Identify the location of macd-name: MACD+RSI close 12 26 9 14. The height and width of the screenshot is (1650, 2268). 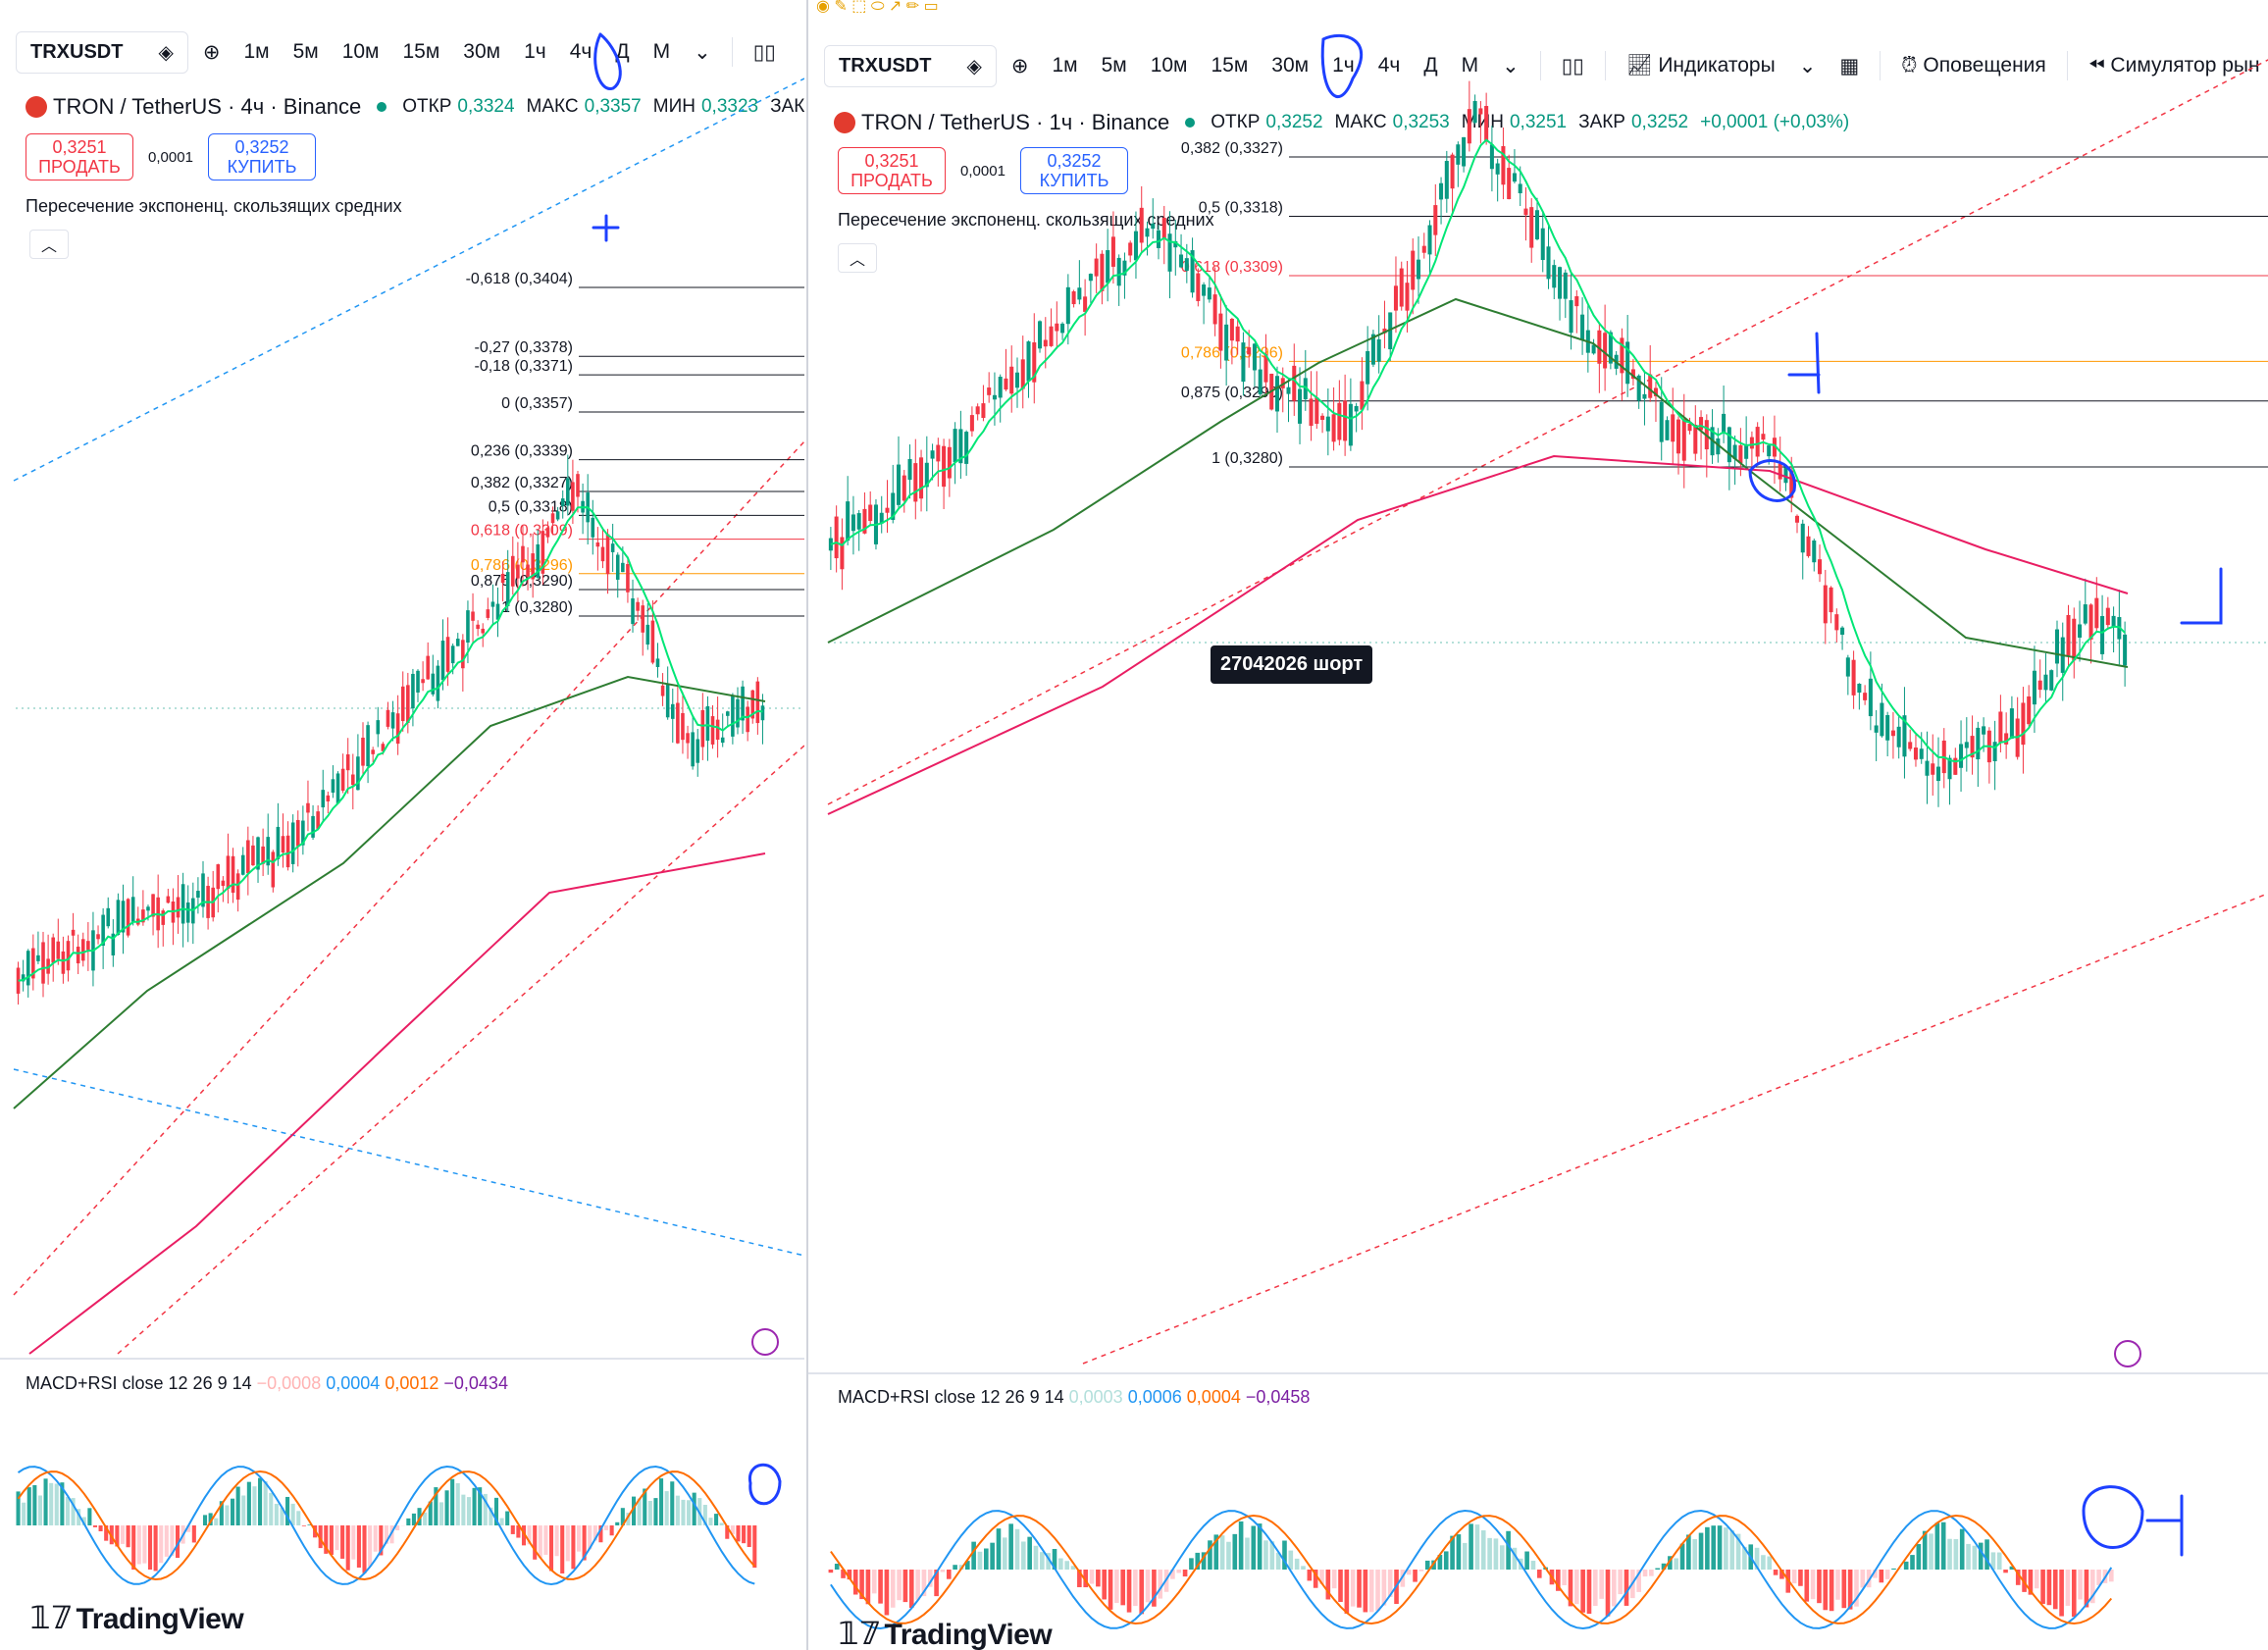
(951, 1397).